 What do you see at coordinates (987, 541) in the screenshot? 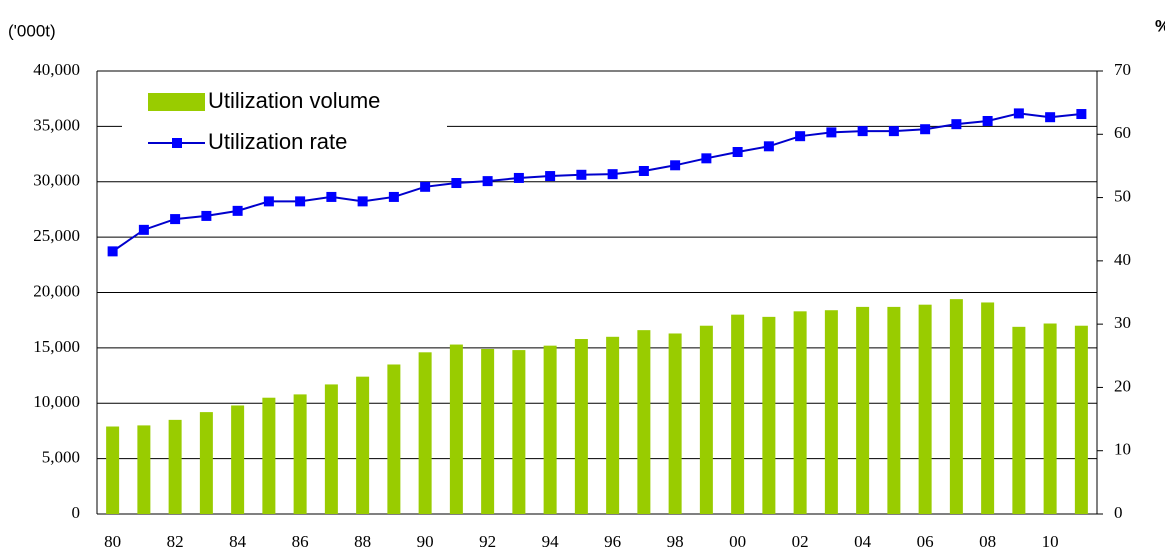
I see `x-tick-label: 08` at bounding box center [987, 541].